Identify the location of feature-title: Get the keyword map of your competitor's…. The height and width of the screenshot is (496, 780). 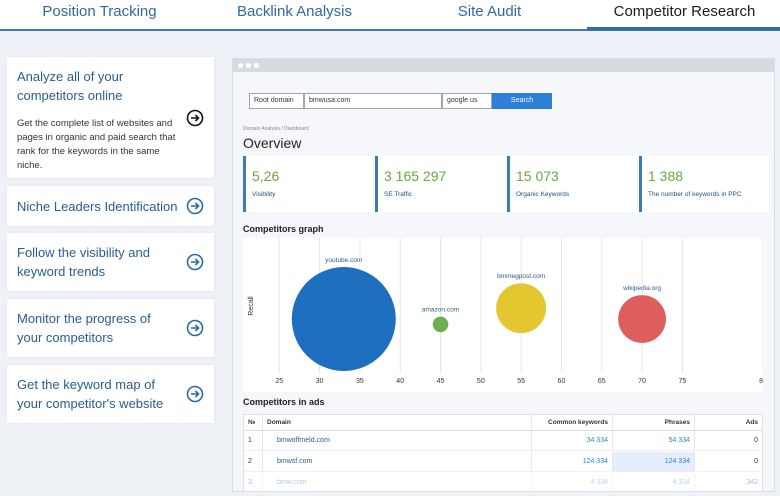
(90, 394).